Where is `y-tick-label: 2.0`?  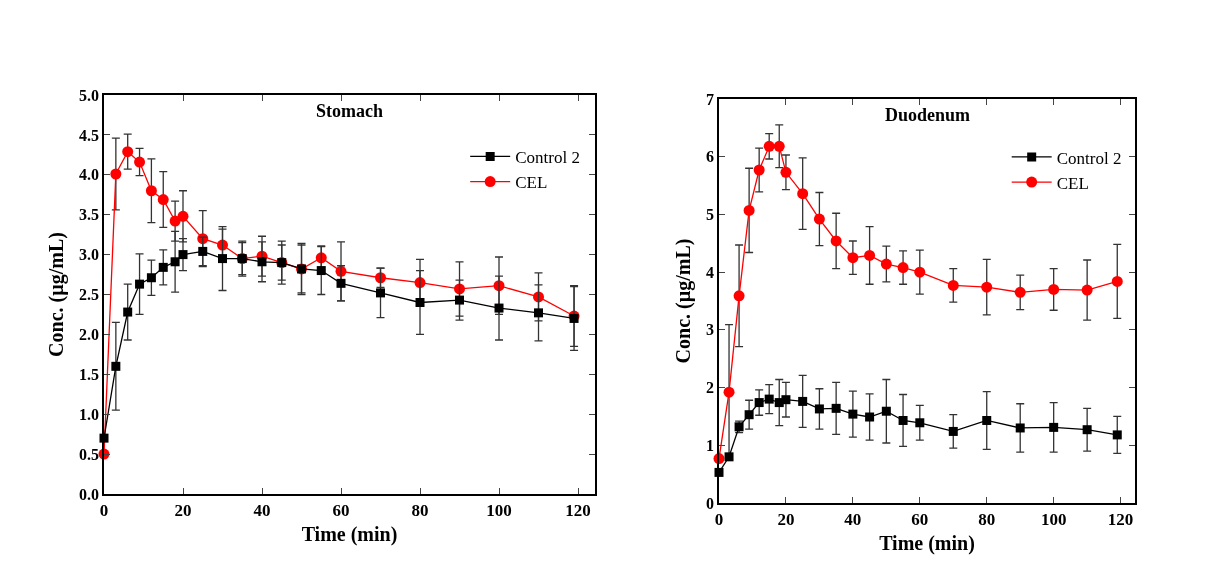
y-tick-label: 2.0 is located at coordinates (89, 334).